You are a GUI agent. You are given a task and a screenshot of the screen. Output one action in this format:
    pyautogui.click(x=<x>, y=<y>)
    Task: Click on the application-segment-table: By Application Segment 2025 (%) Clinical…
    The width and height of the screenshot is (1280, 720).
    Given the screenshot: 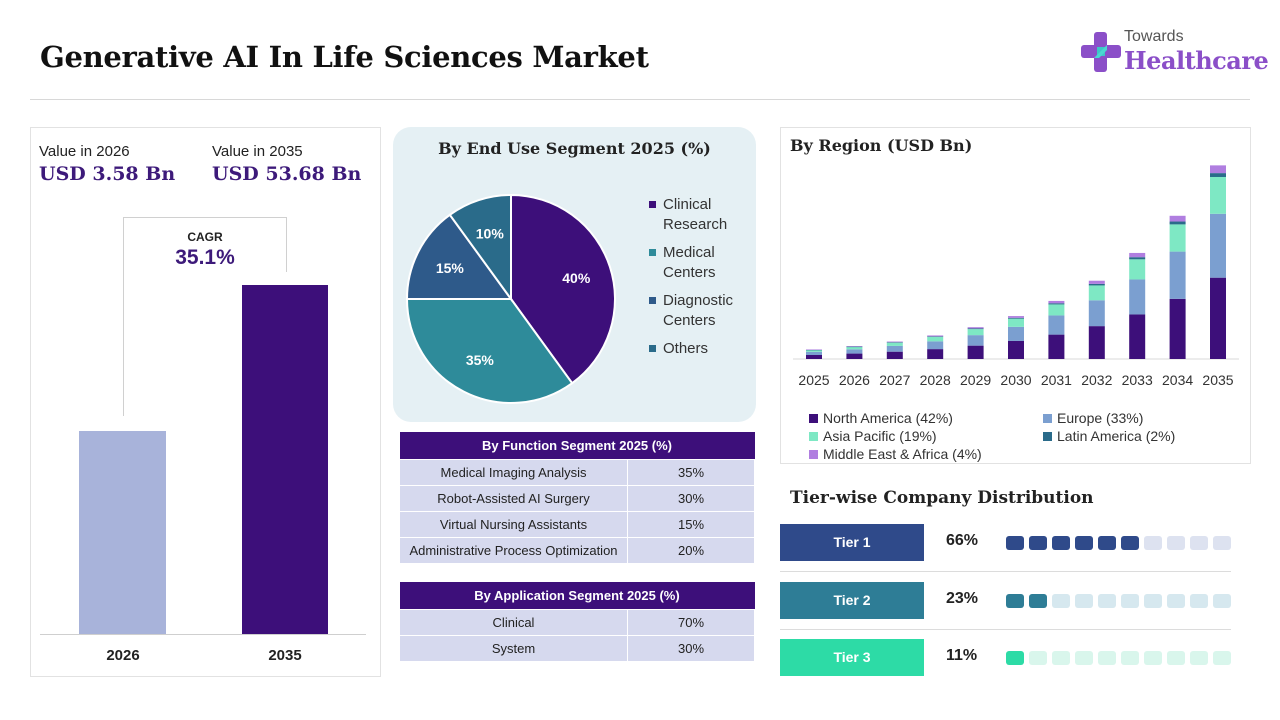 What is the action you would take?
    pyautogui.click(x=577, y=622)
    